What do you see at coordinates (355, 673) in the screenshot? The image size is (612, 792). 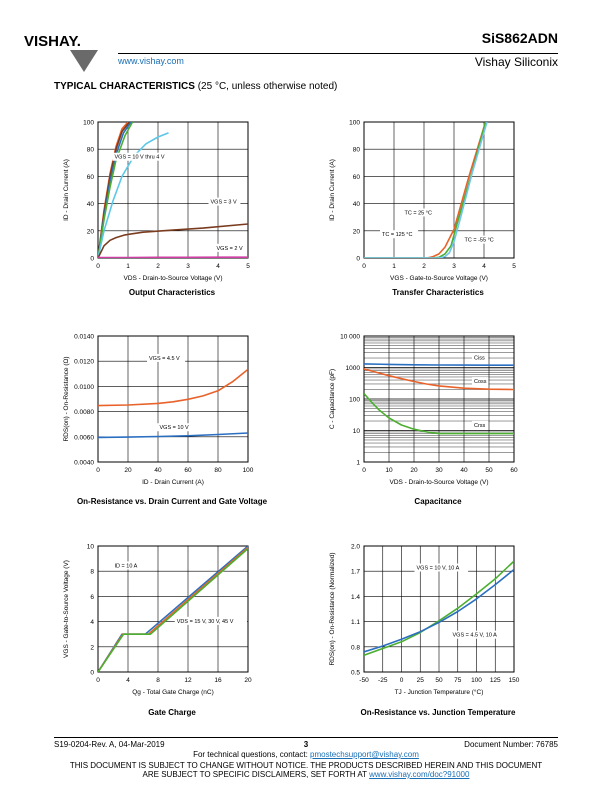 I see `y-tick-label: 0.5` at bounding box center [355, 673].